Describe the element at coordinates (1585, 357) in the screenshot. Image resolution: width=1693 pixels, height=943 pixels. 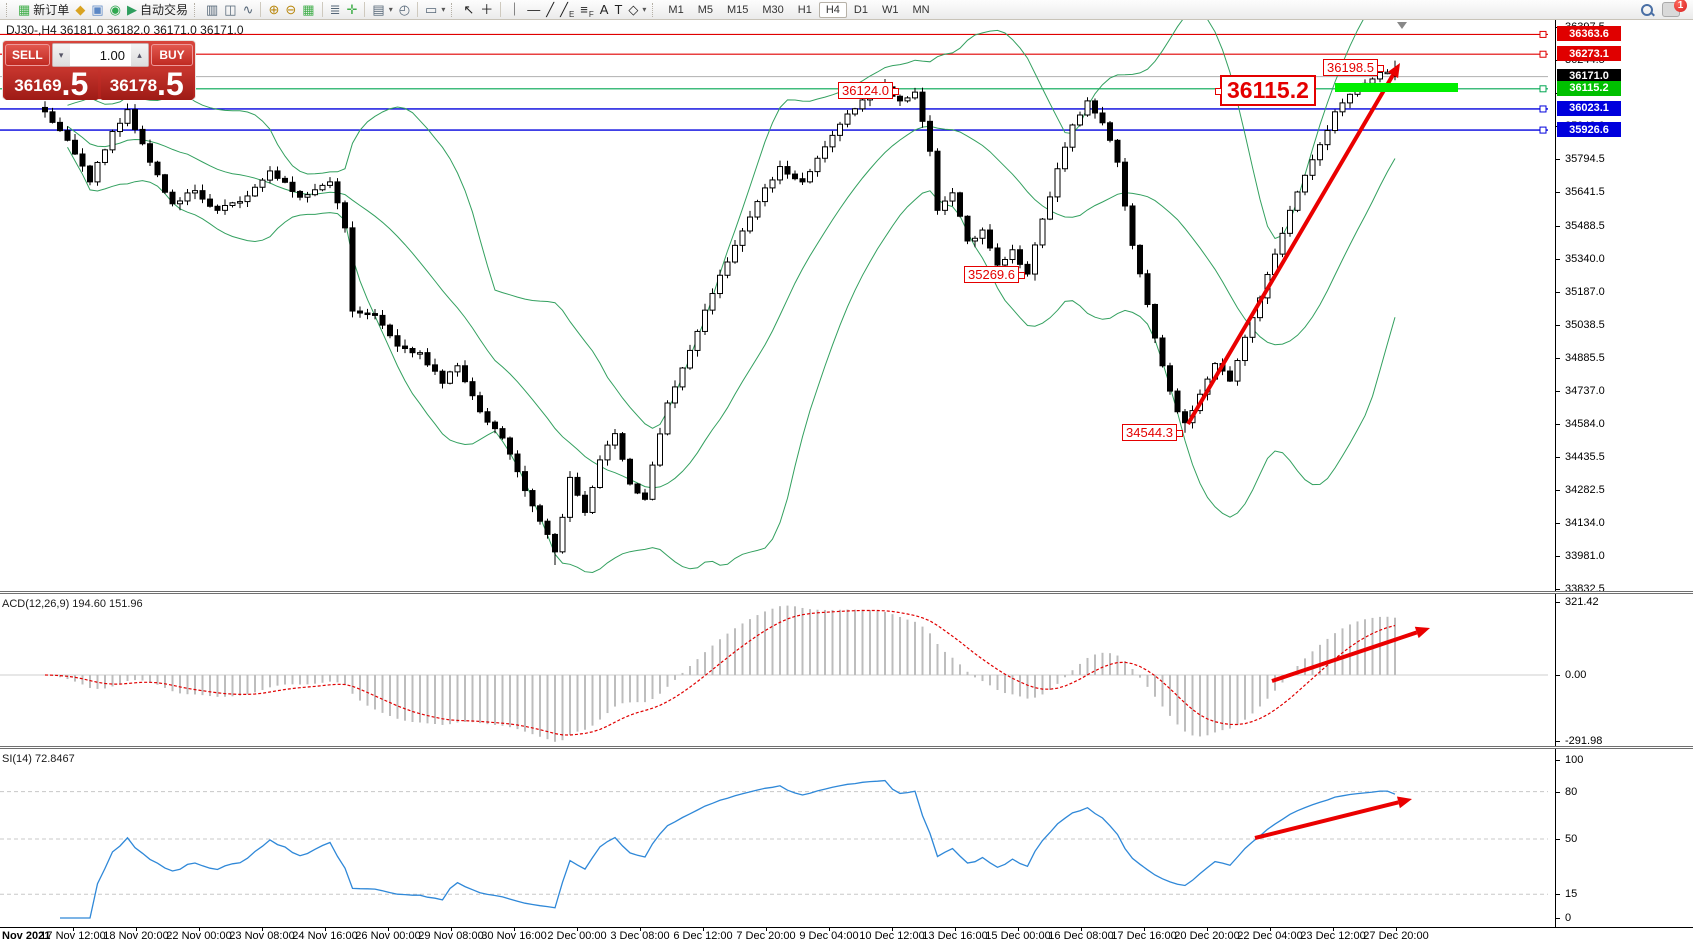
I see `price-tick-label: 34885.5` at that location.